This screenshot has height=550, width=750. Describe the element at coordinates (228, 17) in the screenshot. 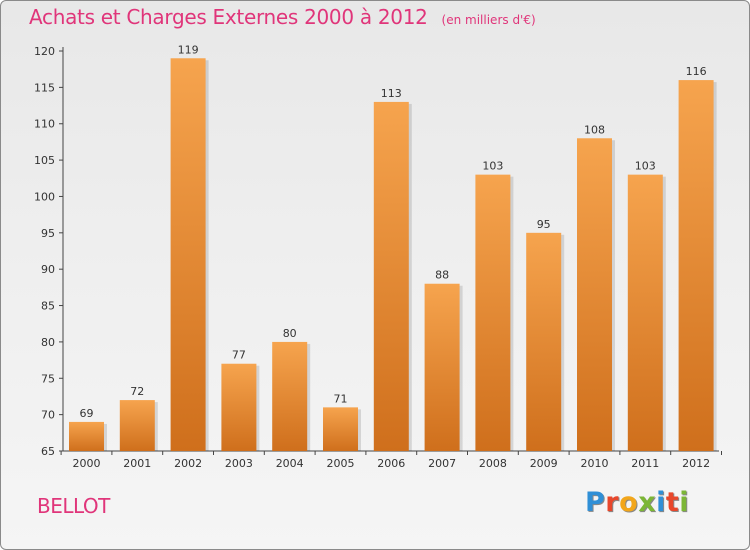

I see `chart-title: Achats et Charges Externes 2000 à 2012` at that location.